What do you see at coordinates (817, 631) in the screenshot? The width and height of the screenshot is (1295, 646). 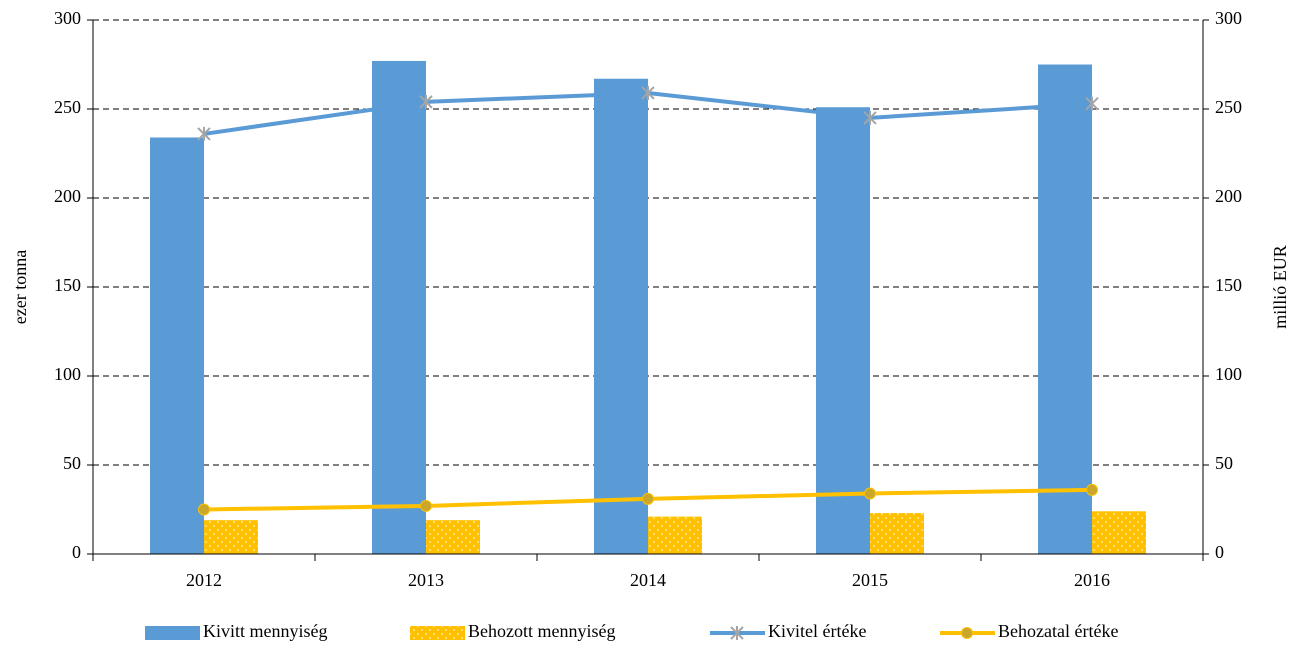 I see `legend-label: Kivitel értéke` at bounding box center [817, 631].